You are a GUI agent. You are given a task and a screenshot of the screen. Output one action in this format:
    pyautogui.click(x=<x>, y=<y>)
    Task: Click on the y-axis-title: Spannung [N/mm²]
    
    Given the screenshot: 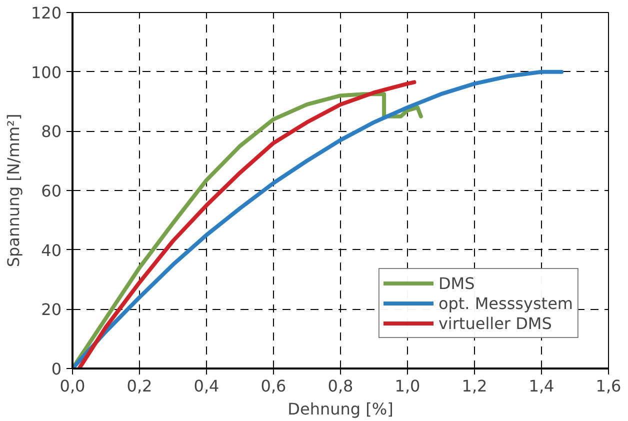 What is the action you would take?
    pyautogui.click(x=13, y=191)
    